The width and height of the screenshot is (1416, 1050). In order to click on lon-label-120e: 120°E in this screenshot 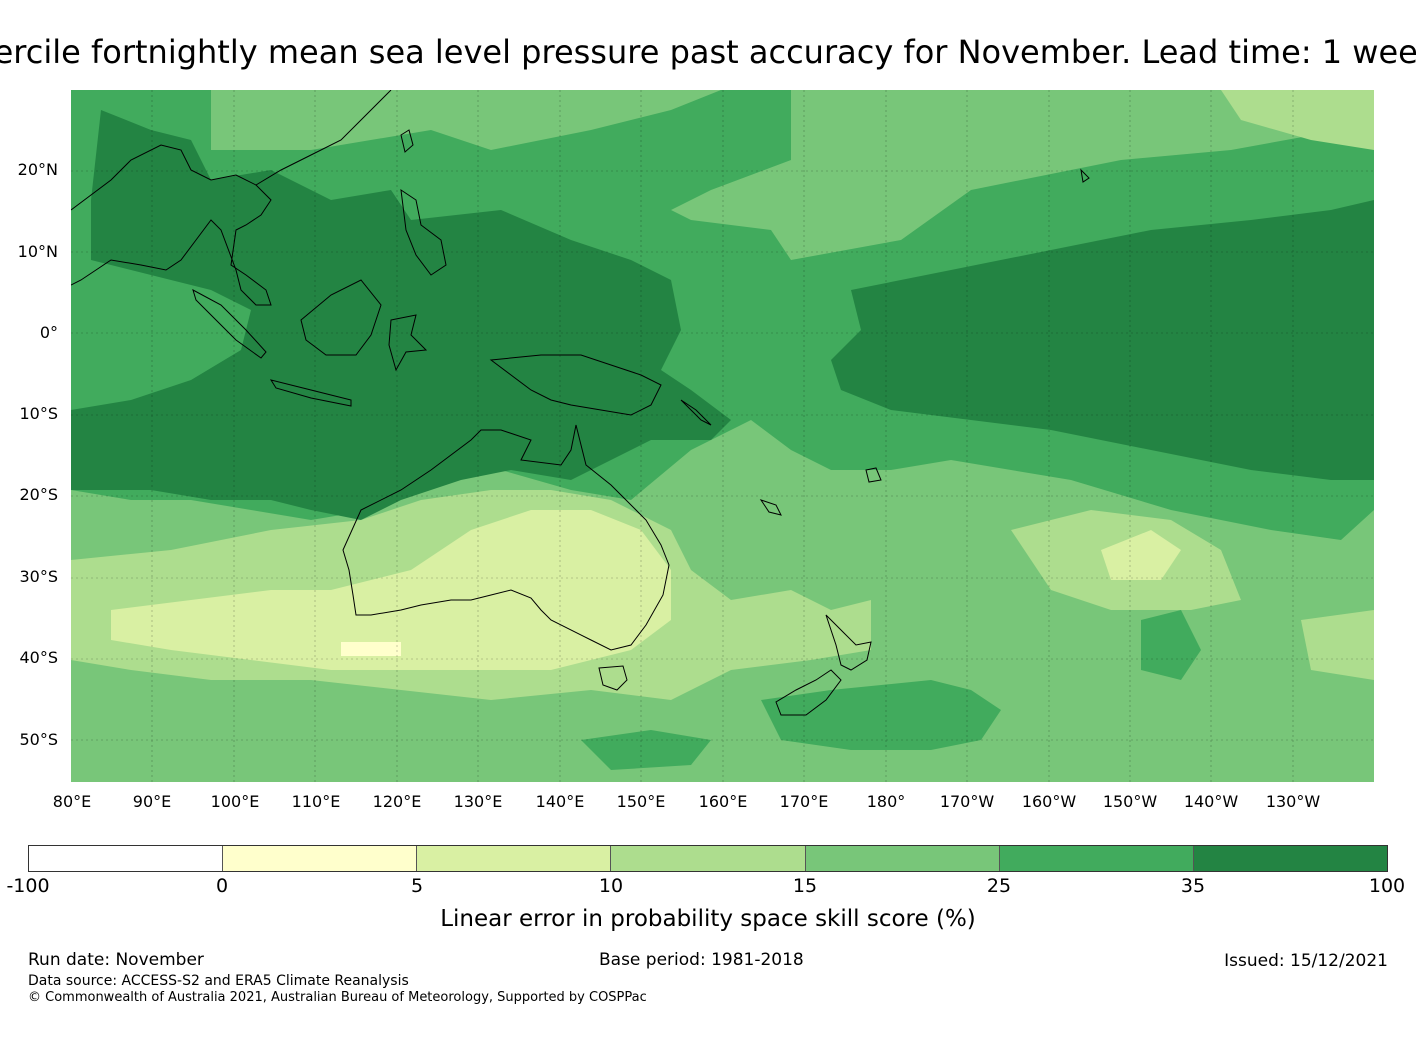, I will do `click(397, 801)`.